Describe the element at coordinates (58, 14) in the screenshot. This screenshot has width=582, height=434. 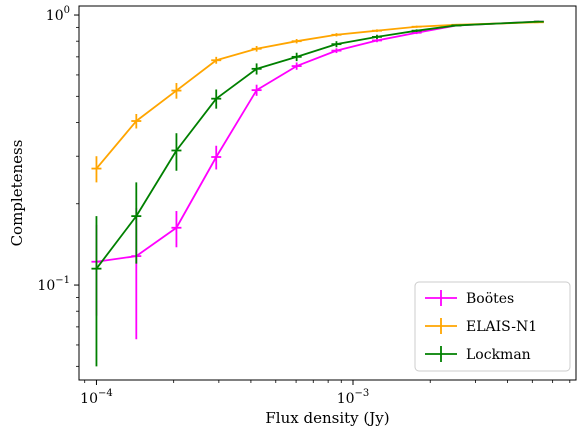
I see `y-tick-label: 10⁰` at that location.